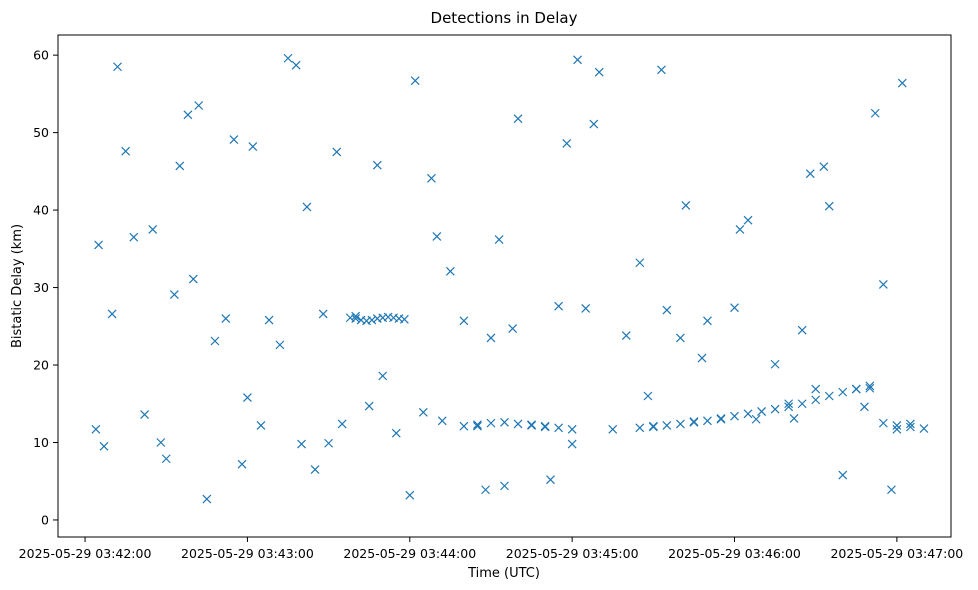  What do you see at coordinates (409, 553) in the screenshot?
I see `x-tick-label: 2025-05-29 03:44:00` at bounding box center [409, 553].